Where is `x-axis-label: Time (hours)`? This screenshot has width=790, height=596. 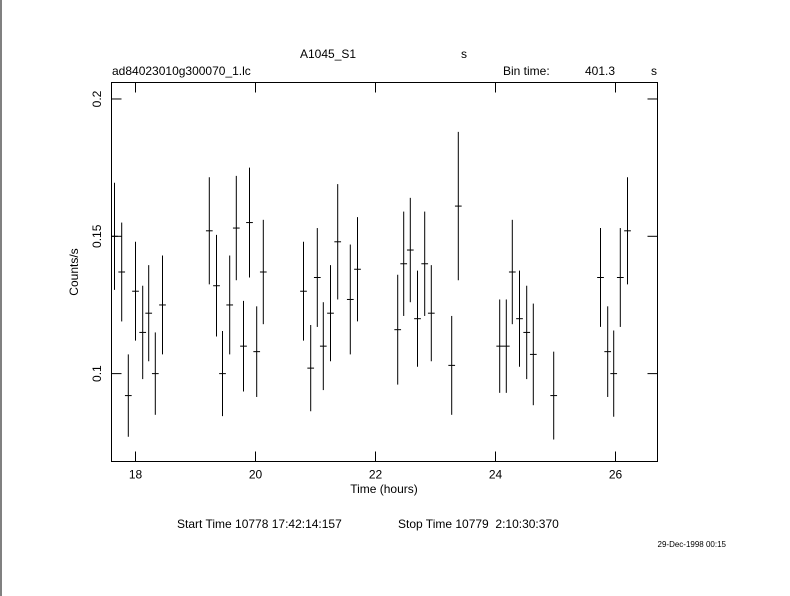
x-axis-label: Time (hours) is located at coordinates (384, 489).